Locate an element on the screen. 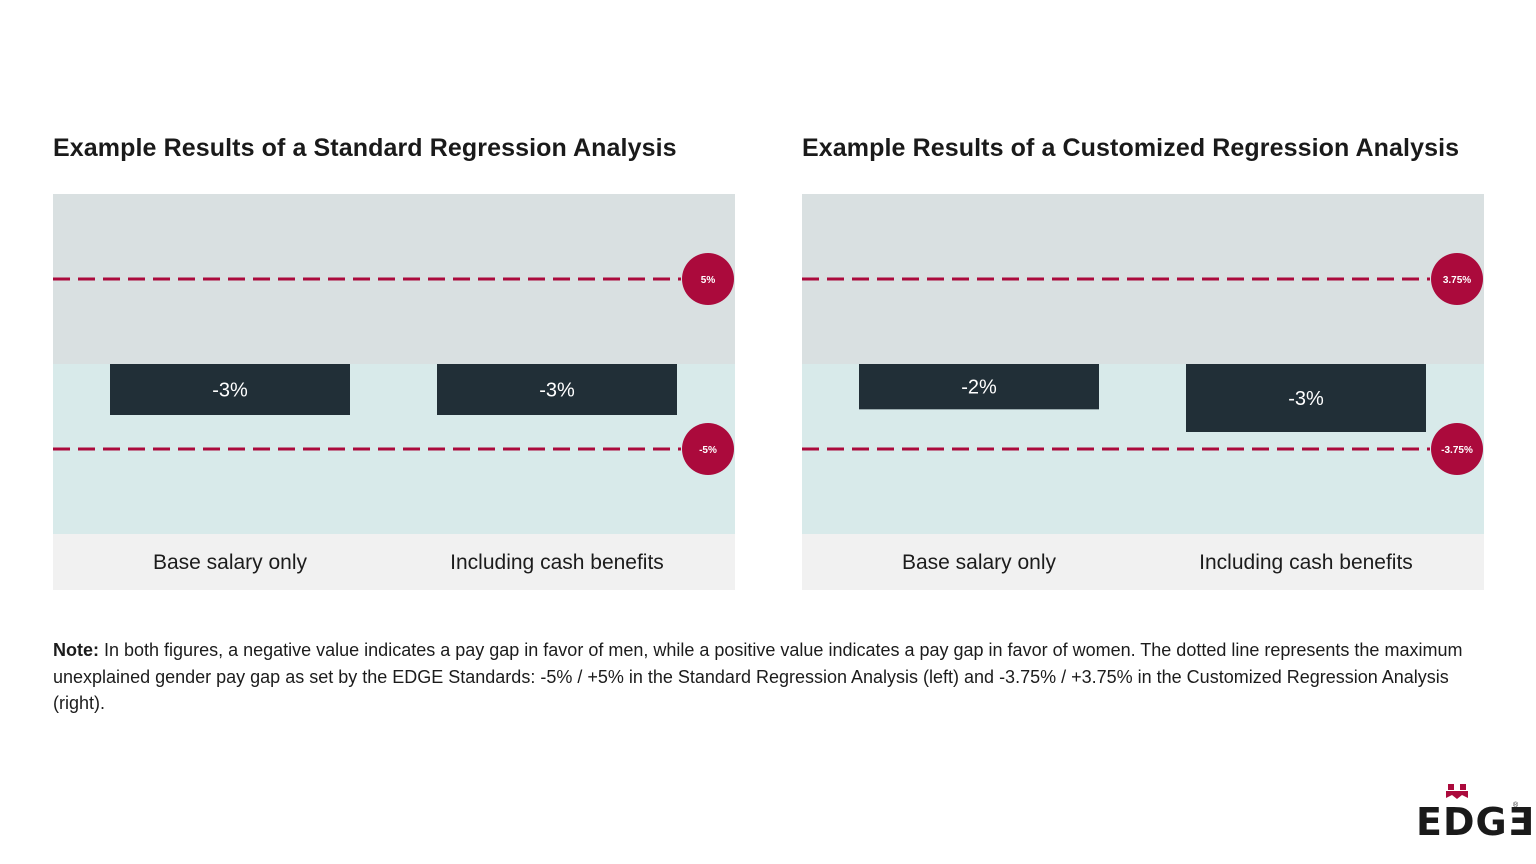 This screenshot has height=864, width=1536. threshold-label: -5% is located at coordinates (708, 450).